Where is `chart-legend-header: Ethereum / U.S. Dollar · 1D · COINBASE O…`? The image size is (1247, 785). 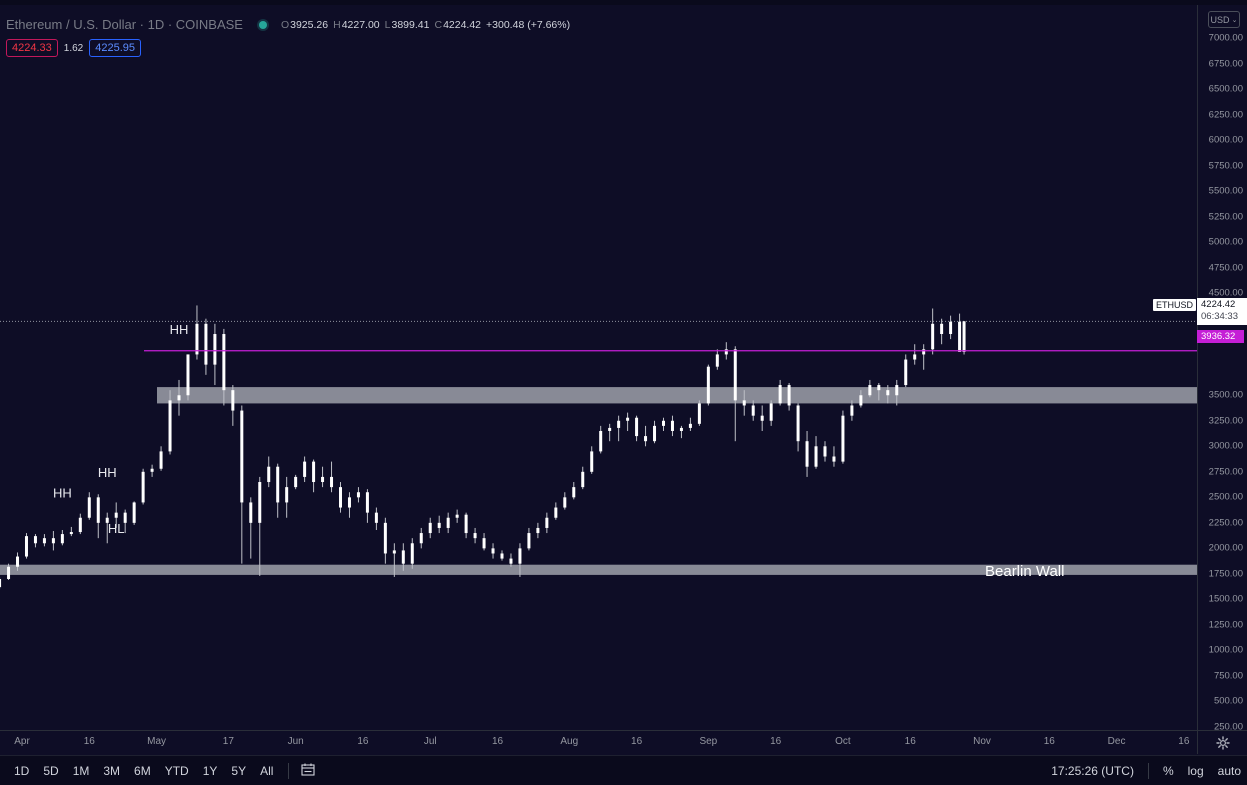 chart-legend-header: Ethereum / U.S. Dollar · 1D · COINBASE O… is located at coordinates (290, 24).